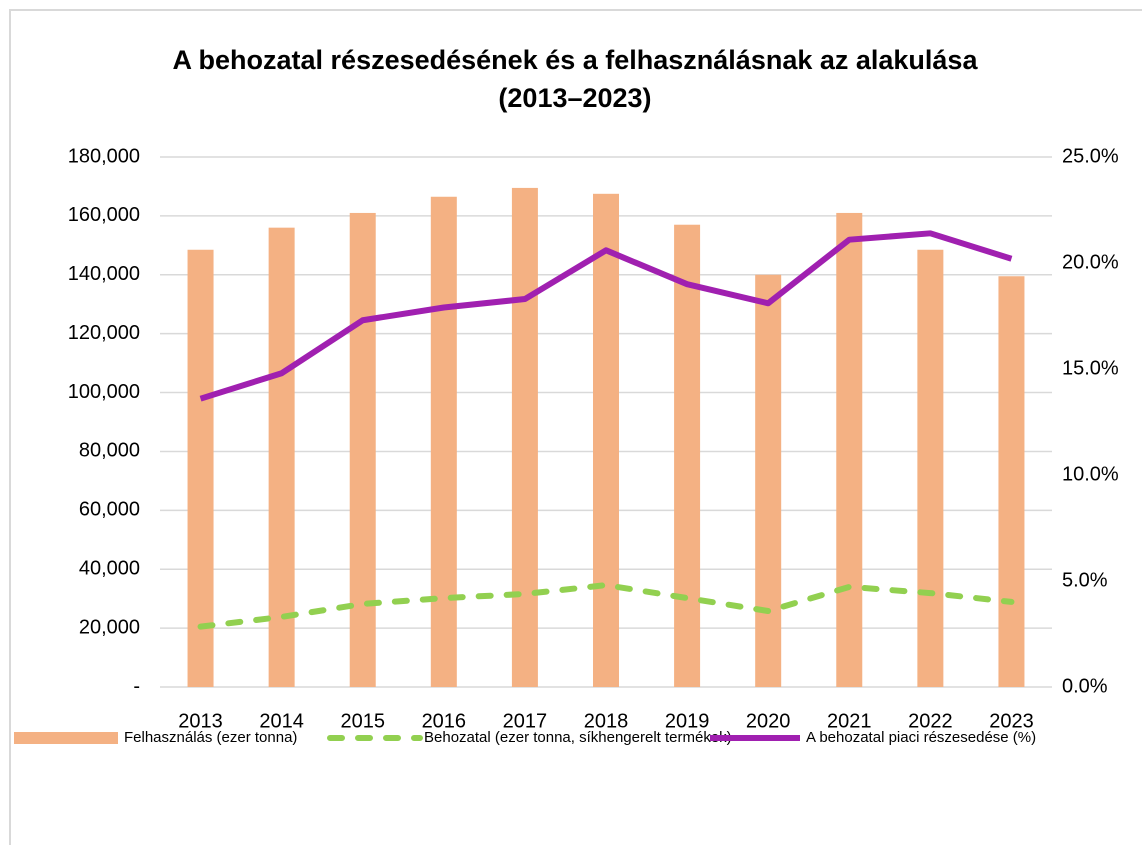 The image size is (1142, 845). Describe the element at coordinates (444, 721) in the screenshot. I see `x-tick-label: 2016` at that location.